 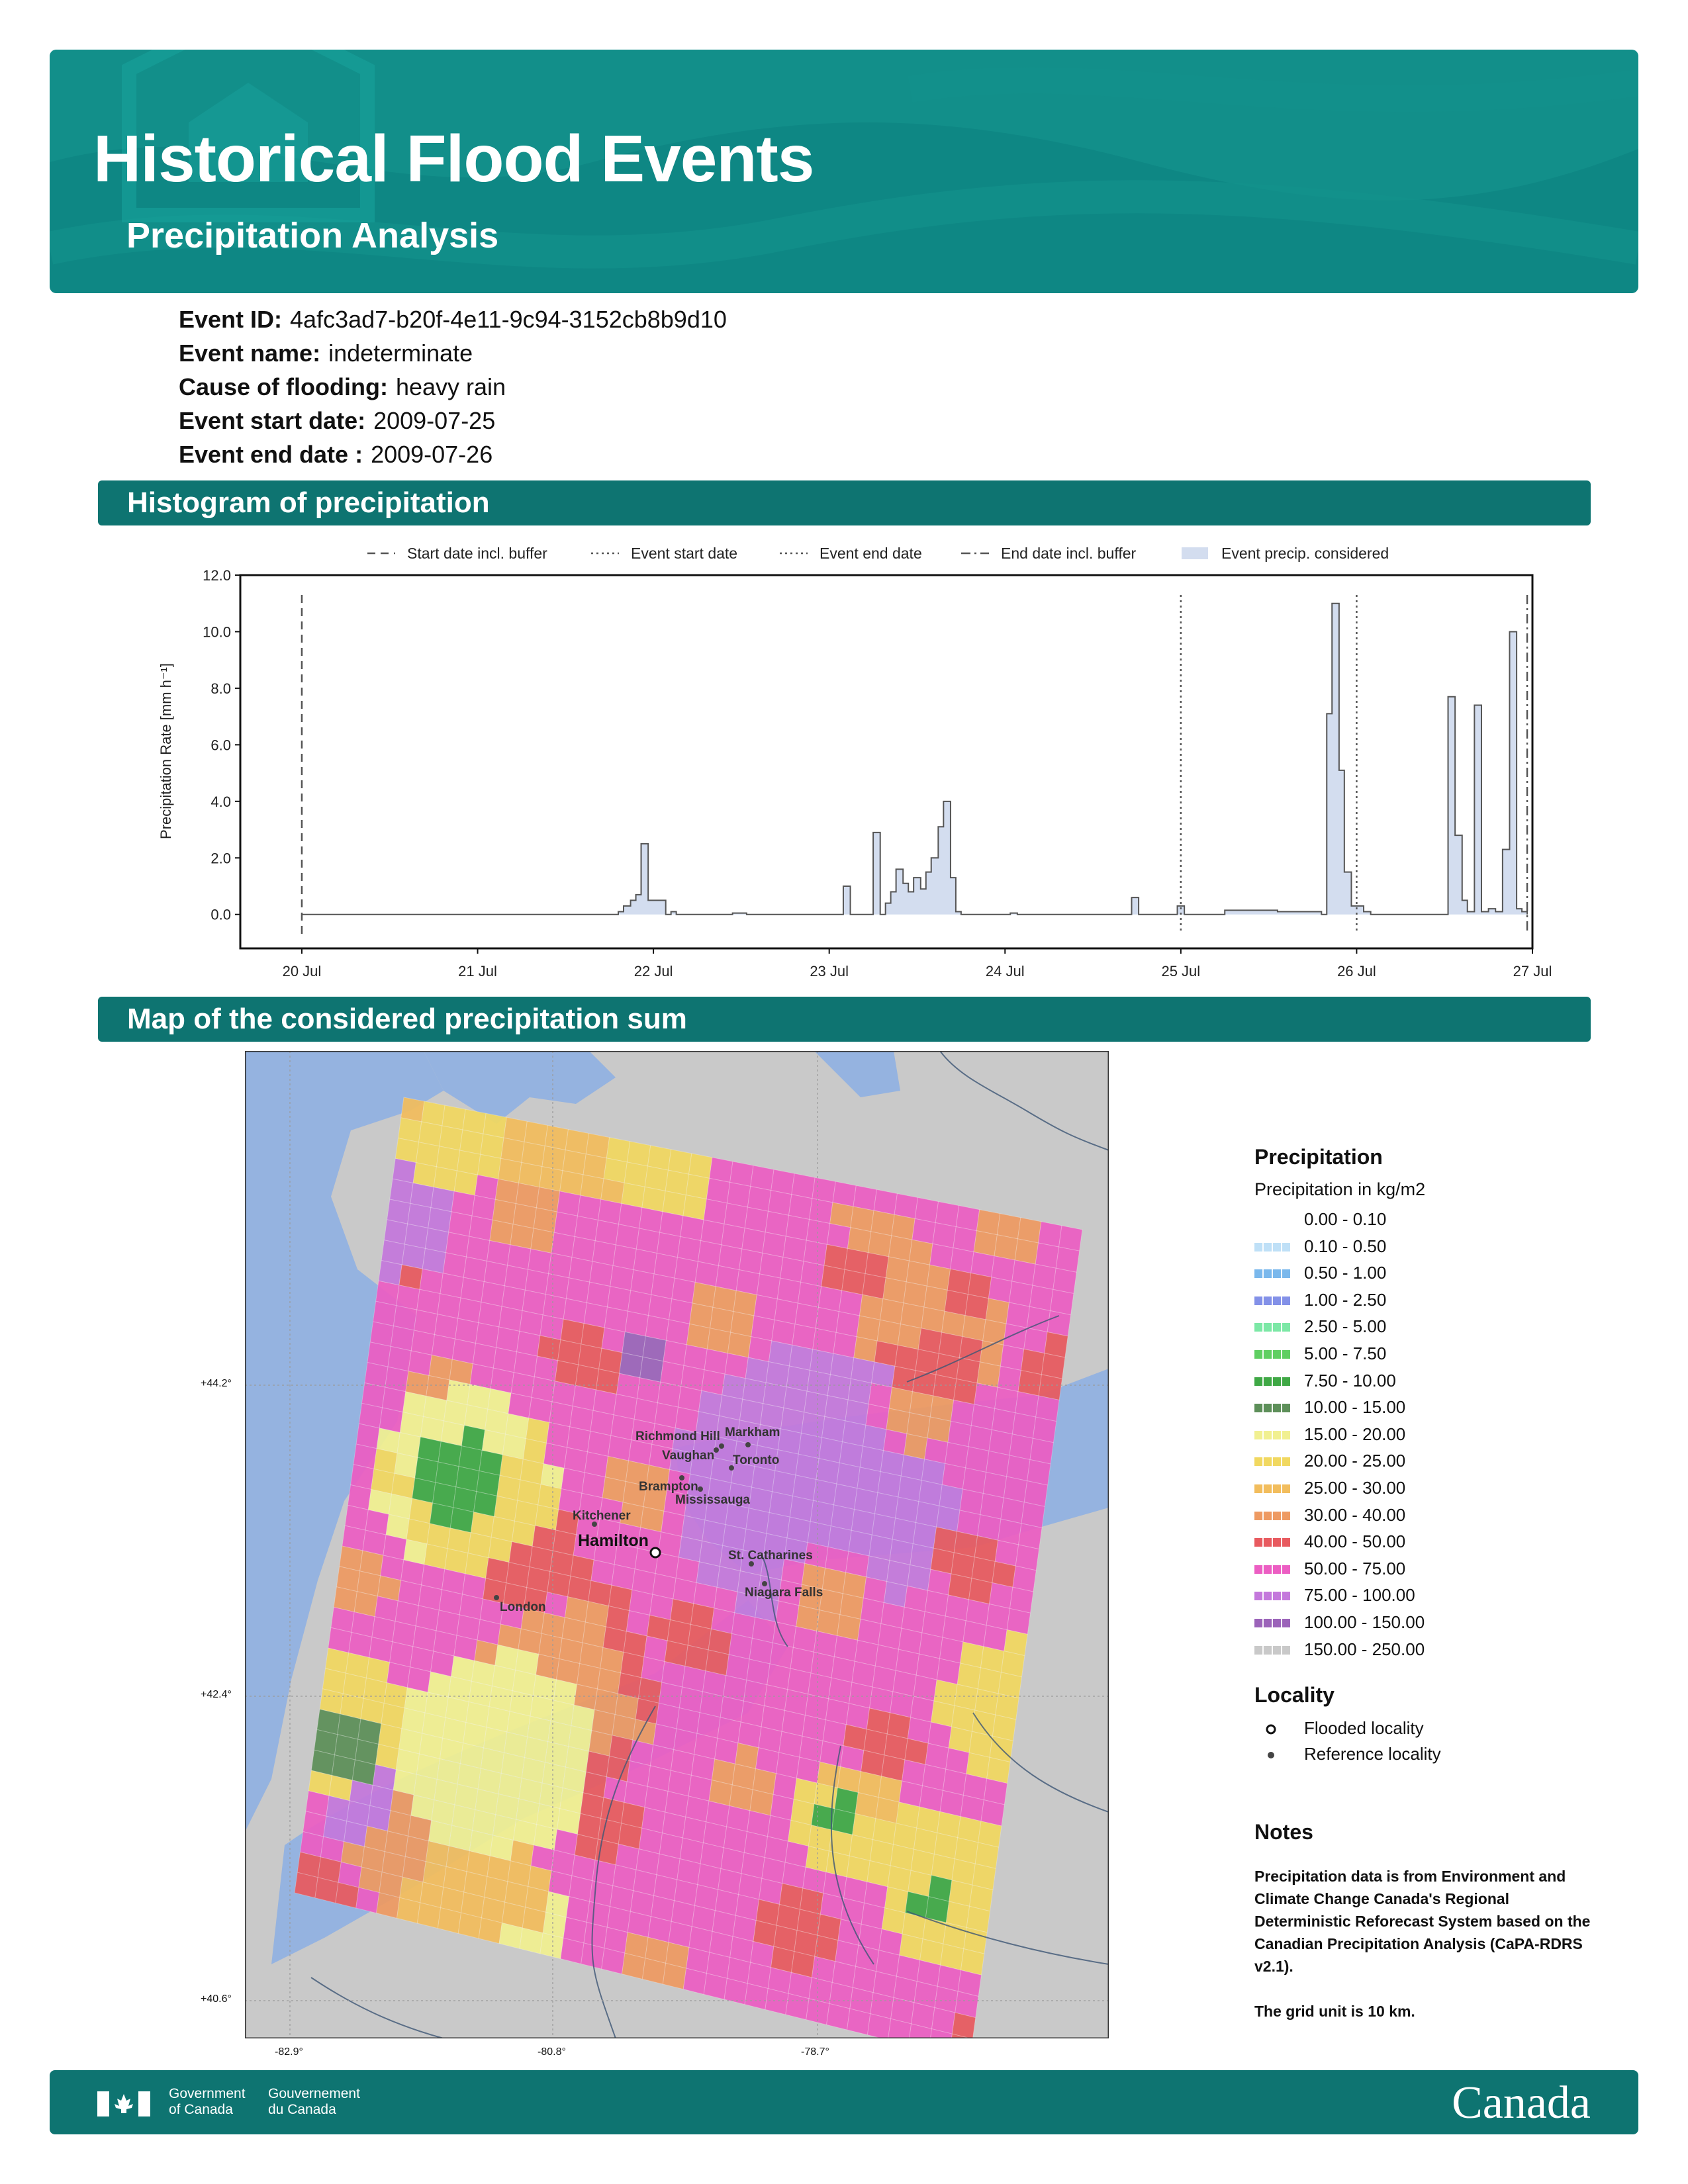 What do you see at coordinates (221, 858) in the screenshot?
I see `y-tick-label: 2.0` at bounding box center [221, 858].